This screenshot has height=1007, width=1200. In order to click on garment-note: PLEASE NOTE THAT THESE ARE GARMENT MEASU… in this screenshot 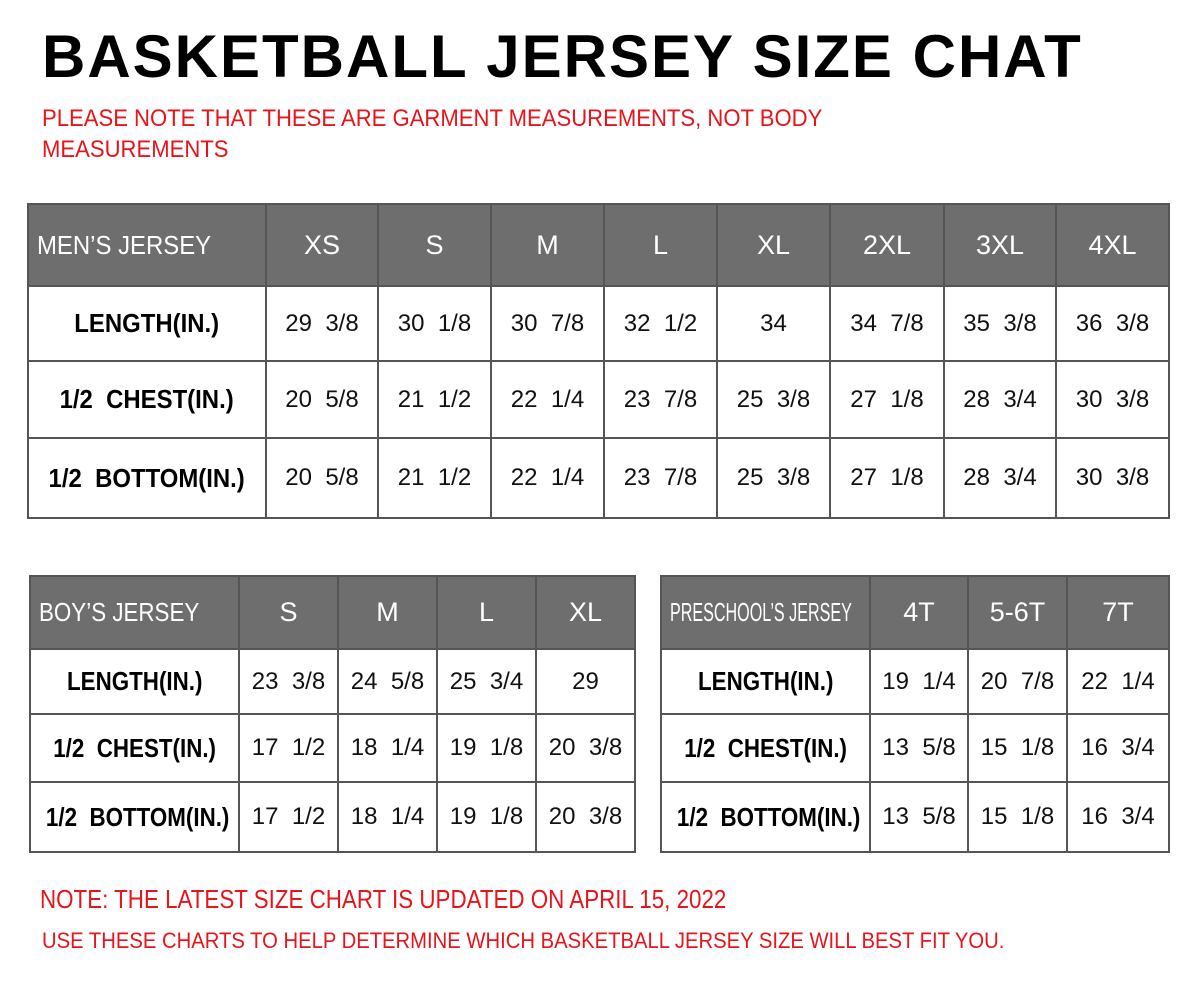, I will do `click(432, 134)`.